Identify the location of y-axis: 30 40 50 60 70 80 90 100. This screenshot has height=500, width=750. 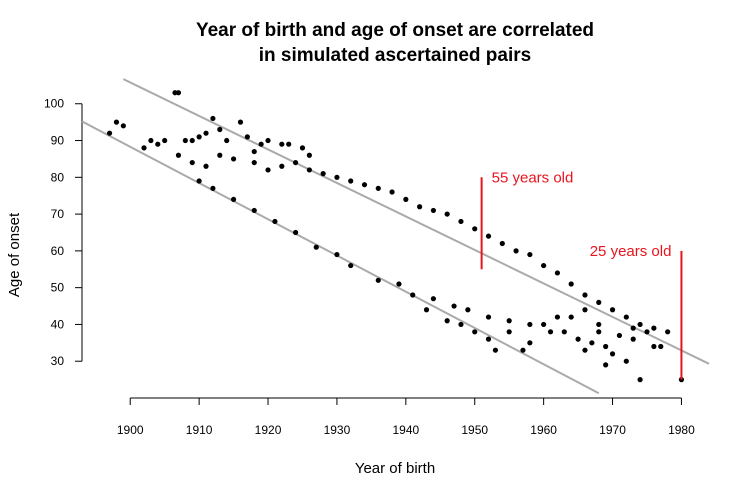
(63, 232).